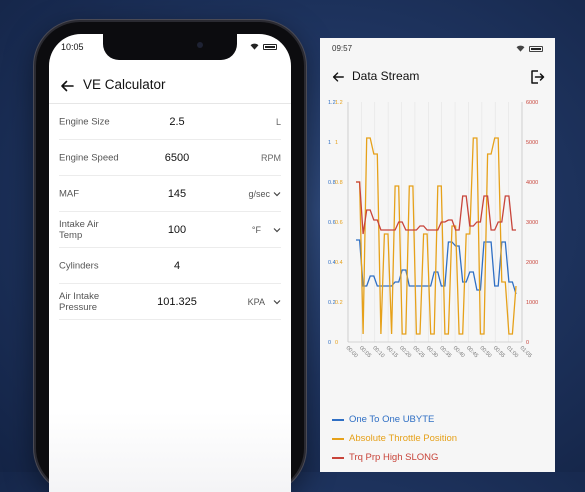 The width and height of the screenshot is (585, 492). I want to click on y-tick-label-left-orange: 0, so click(336, 343).